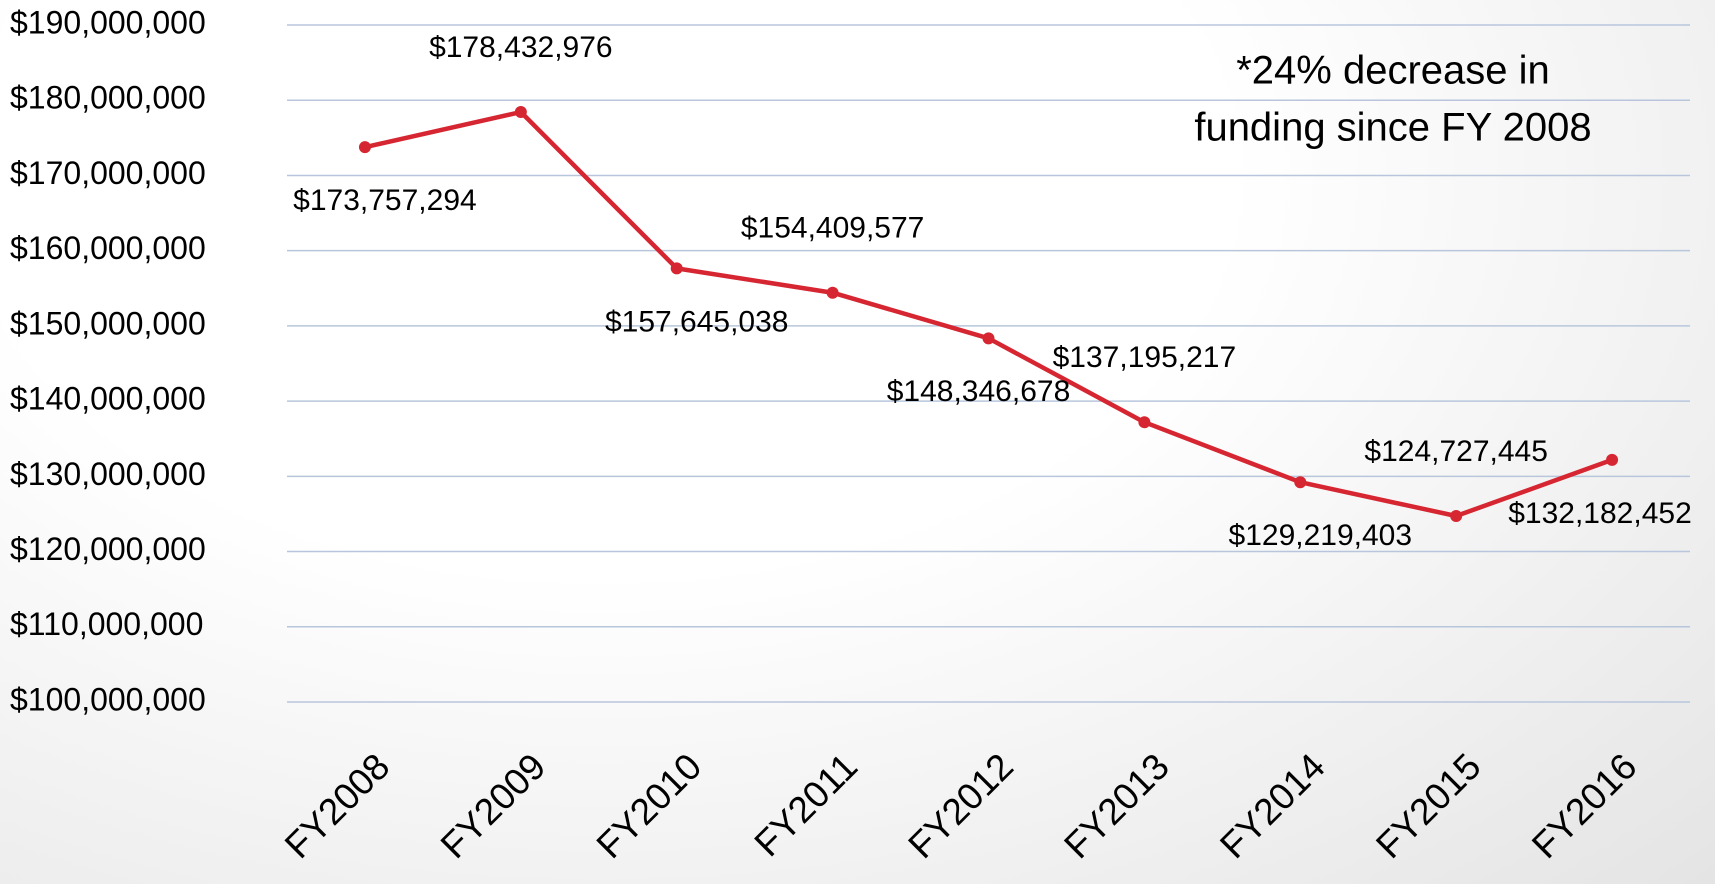 This screenshot has height=884, width=1715. I want to click on value-label: $178,432,976, so click(521, 47).